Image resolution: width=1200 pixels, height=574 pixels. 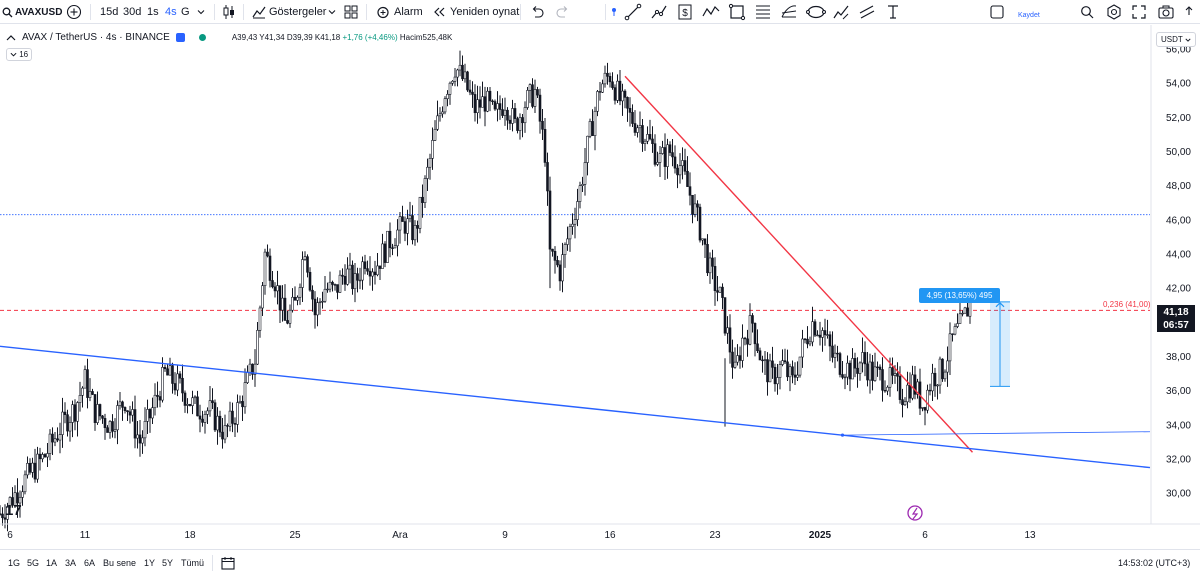 I want to click on range-all: Tümü, so click(x=192, y=562).